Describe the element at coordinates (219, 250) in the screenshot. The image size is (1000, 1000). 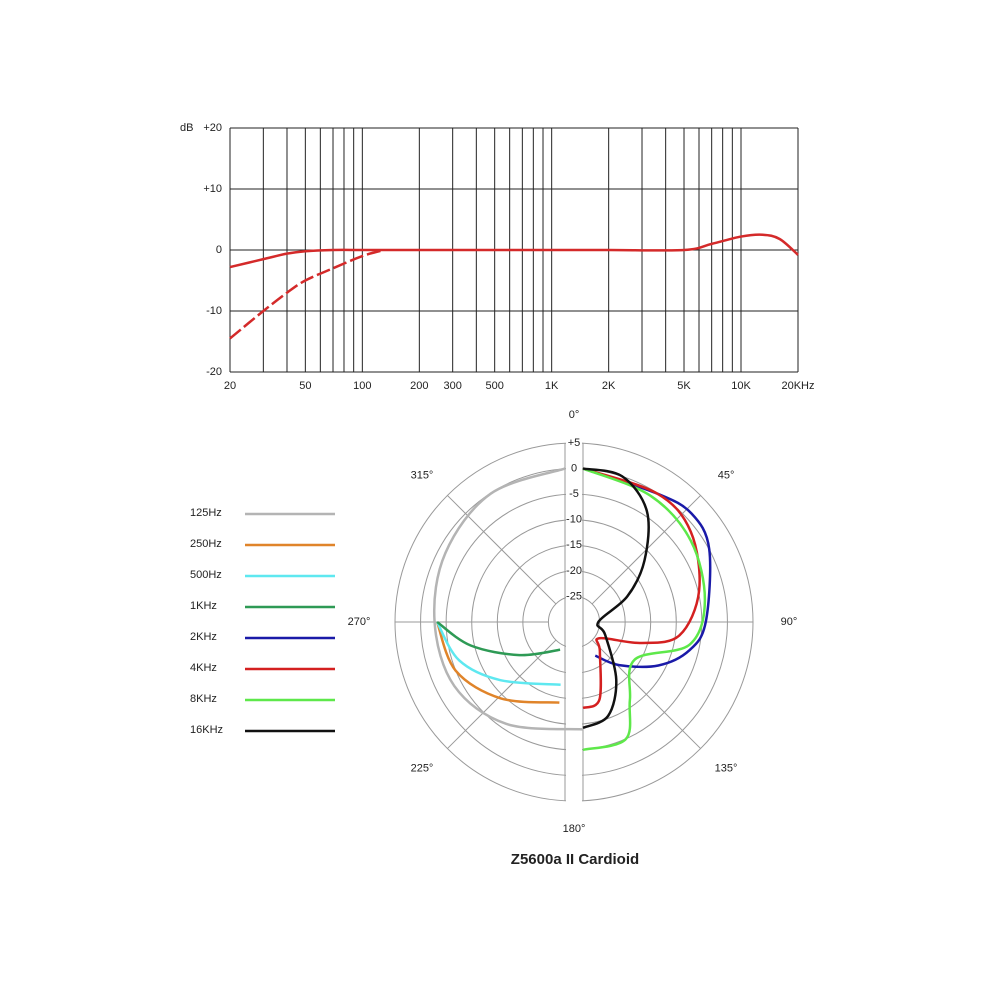
I see `y-tick-label: 0` at that location.